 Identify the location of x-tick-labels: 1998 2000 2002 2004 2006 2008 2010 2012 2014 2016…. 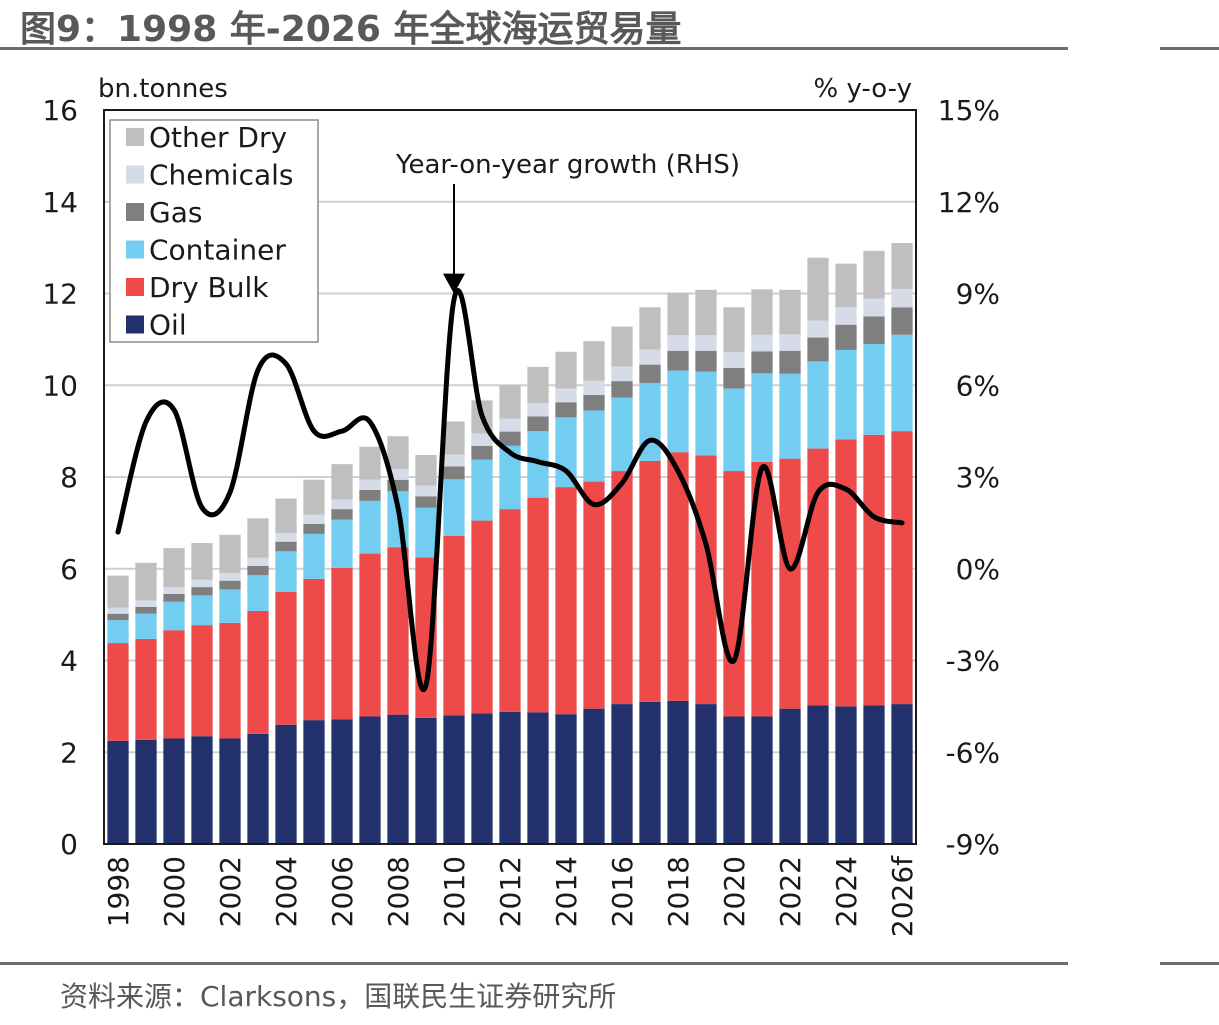
(510, 896).